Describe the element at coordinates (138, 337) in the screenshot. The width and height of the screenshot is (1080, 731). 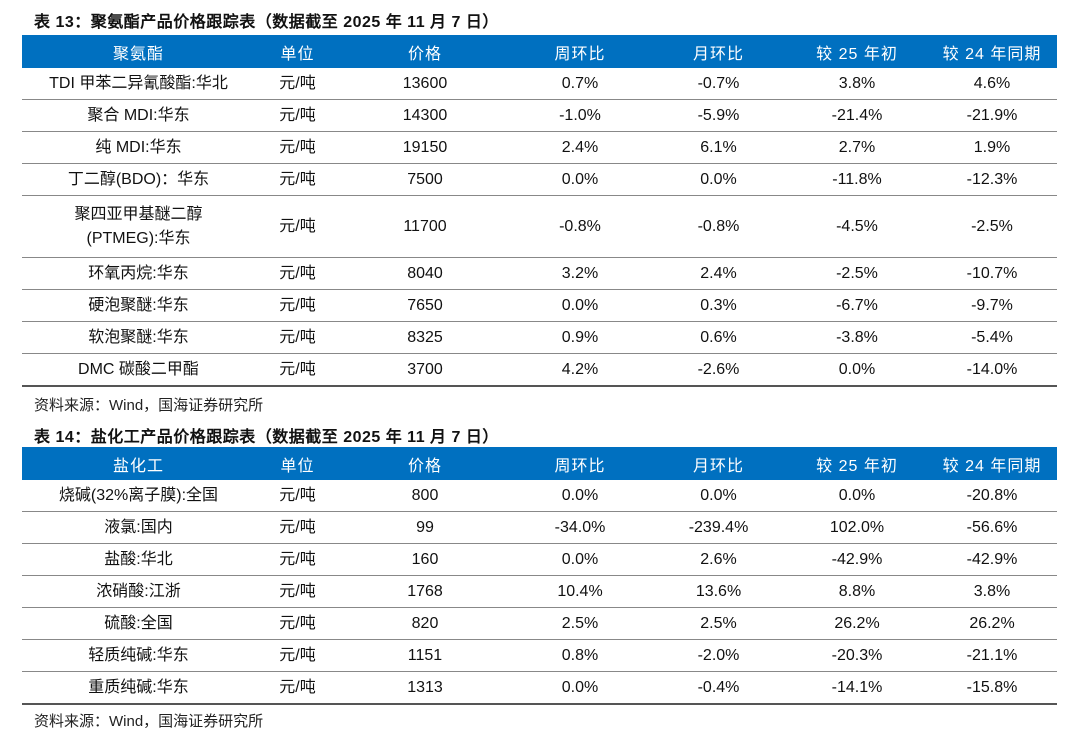
I see `table-cell: 软泡聚醚:华东` at that location.